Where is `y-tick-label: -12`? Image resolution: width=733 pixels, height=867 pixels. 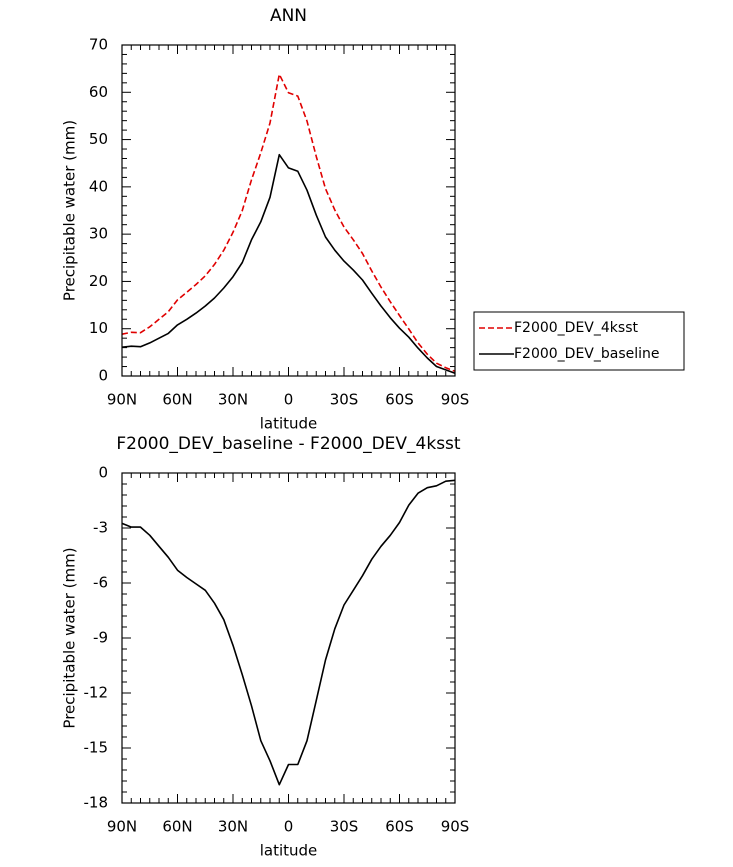
y-tick-label: -12 is located at coordinates (96, 693).